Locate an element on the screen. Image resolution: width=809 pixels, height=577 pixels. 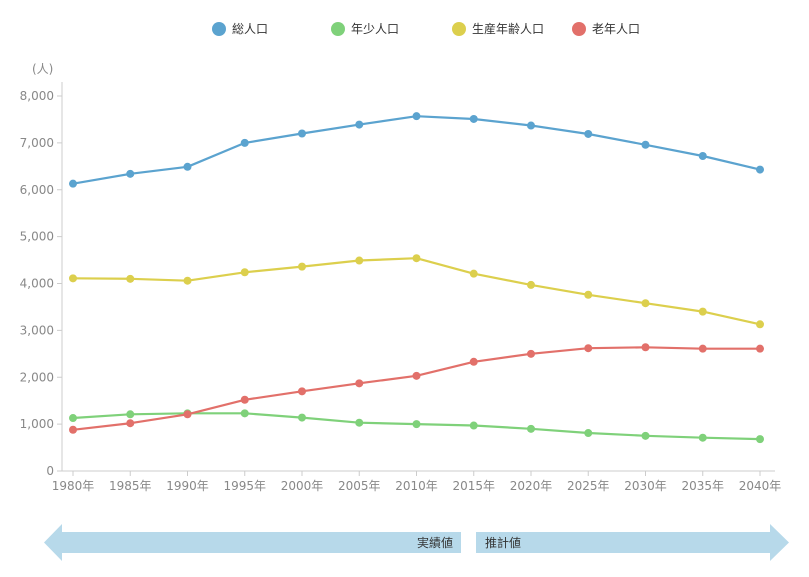
x-tick-label: 2025年 is located at coordinates (588, 486).